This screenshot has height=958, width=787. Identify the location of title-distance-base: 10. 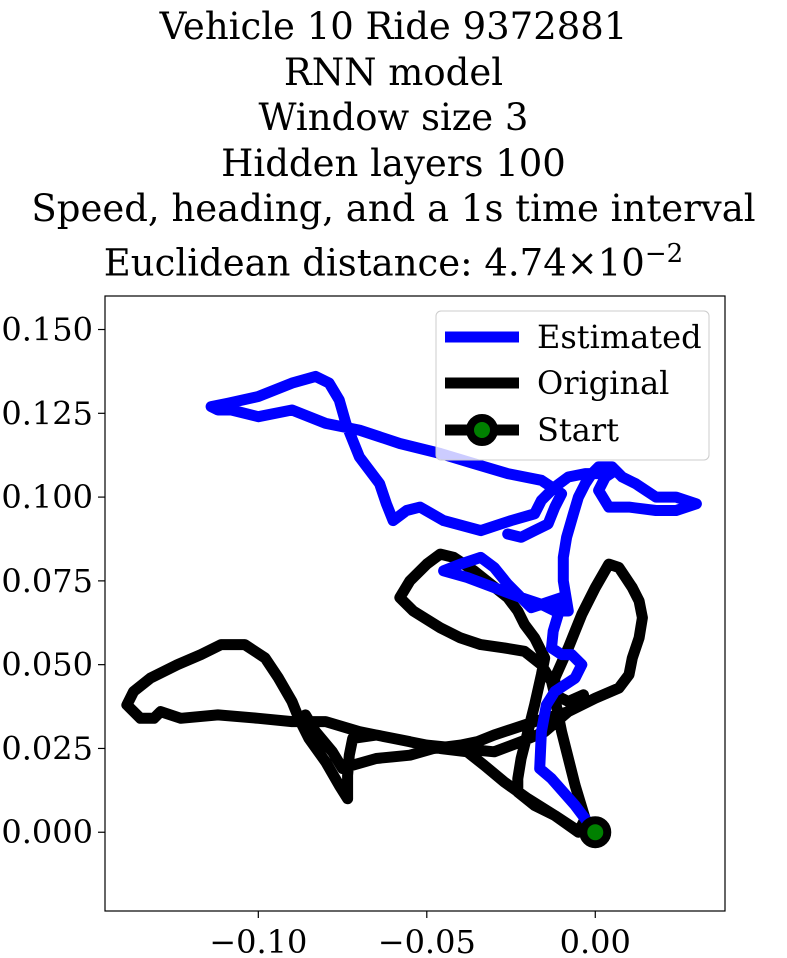
(621, 262).